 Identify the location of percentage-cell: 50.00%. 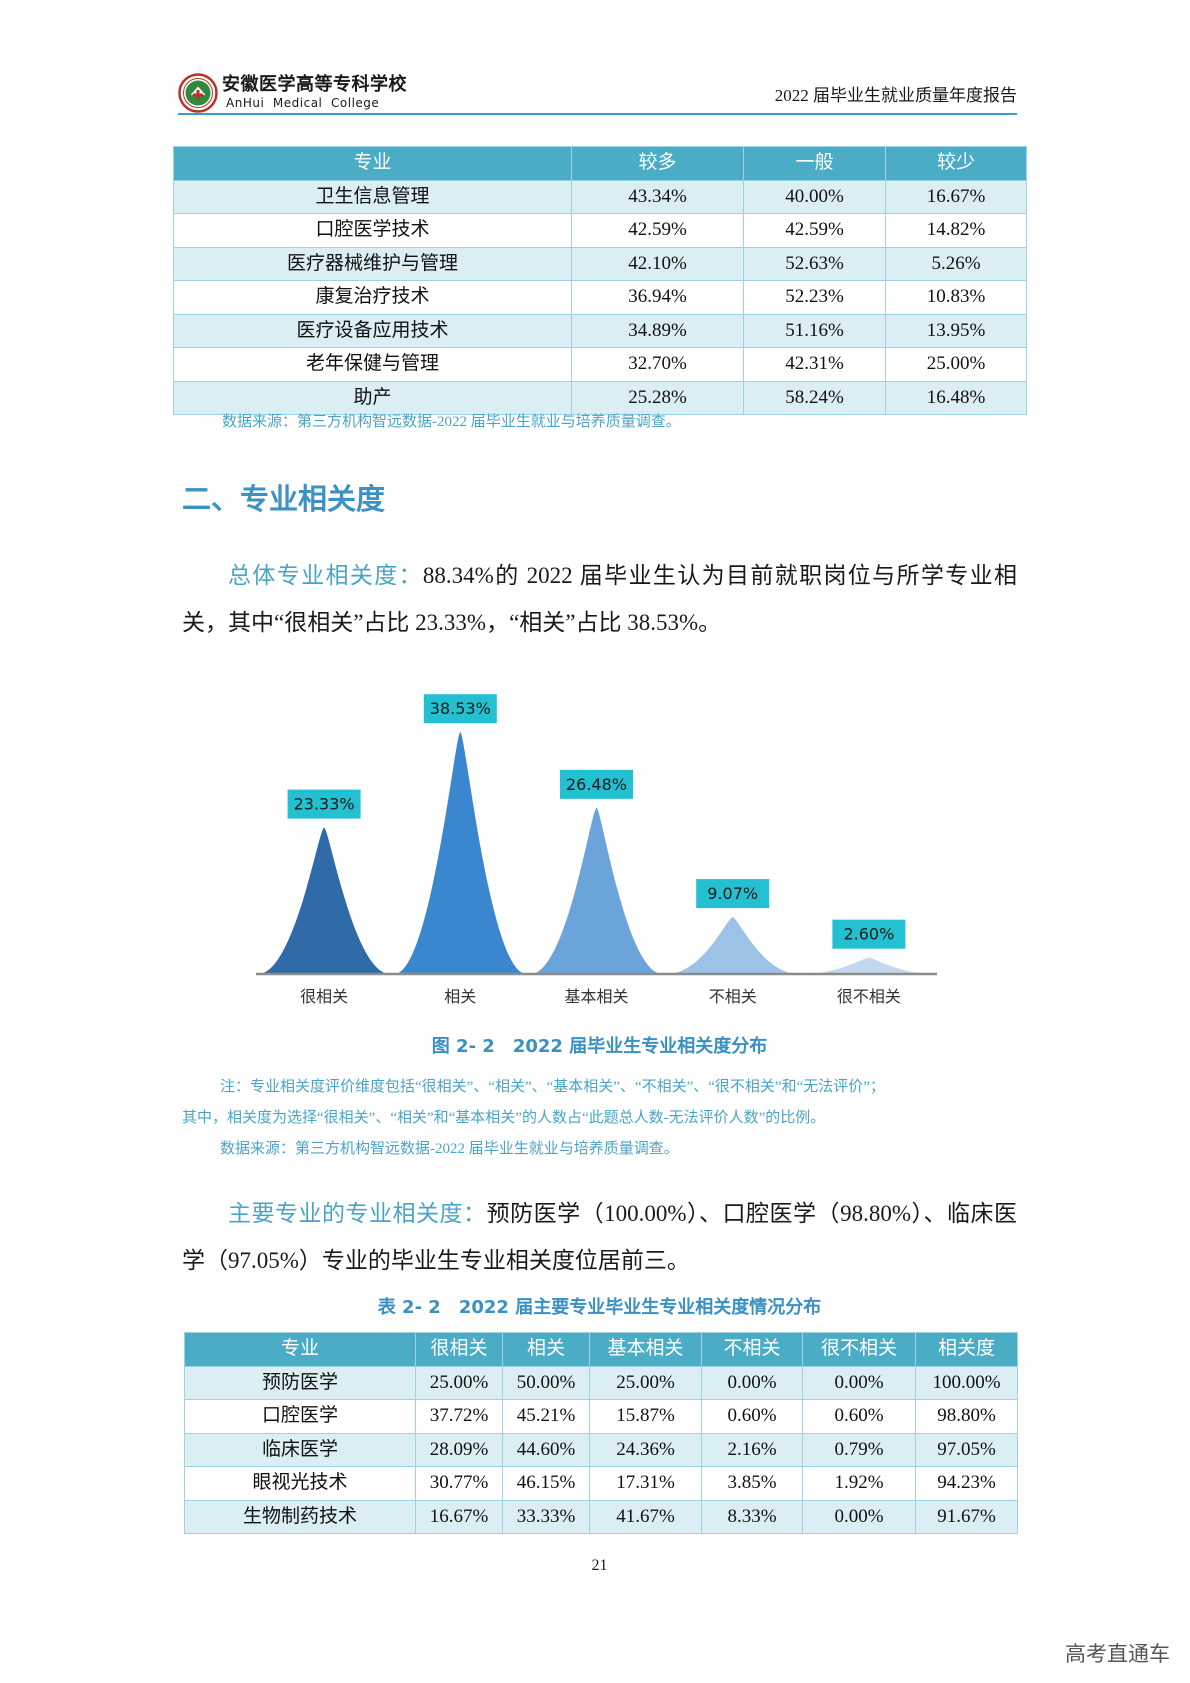
(546, 1382).